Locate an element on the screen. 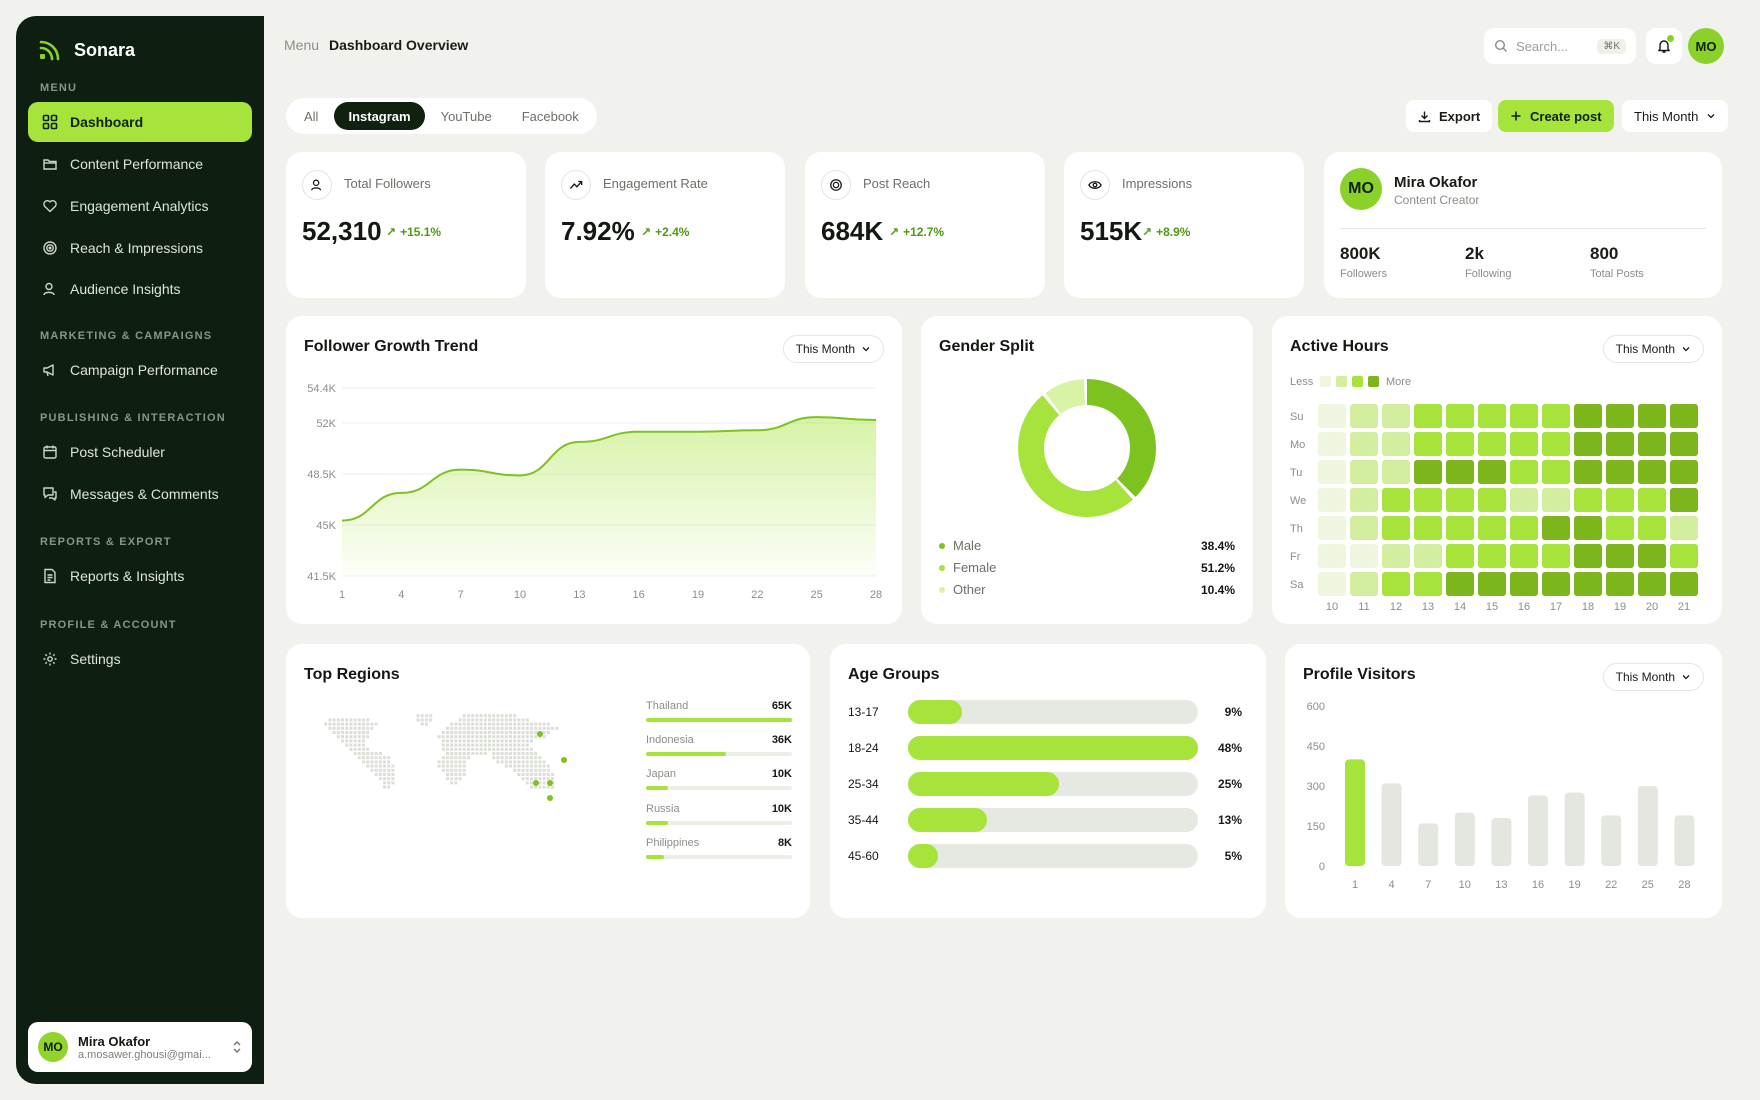 Image resolution: width=1760 pixels, height=1100 pixels. sidebar-item-reports-insights: Reports & Insights is located at coordinates (140, 576).